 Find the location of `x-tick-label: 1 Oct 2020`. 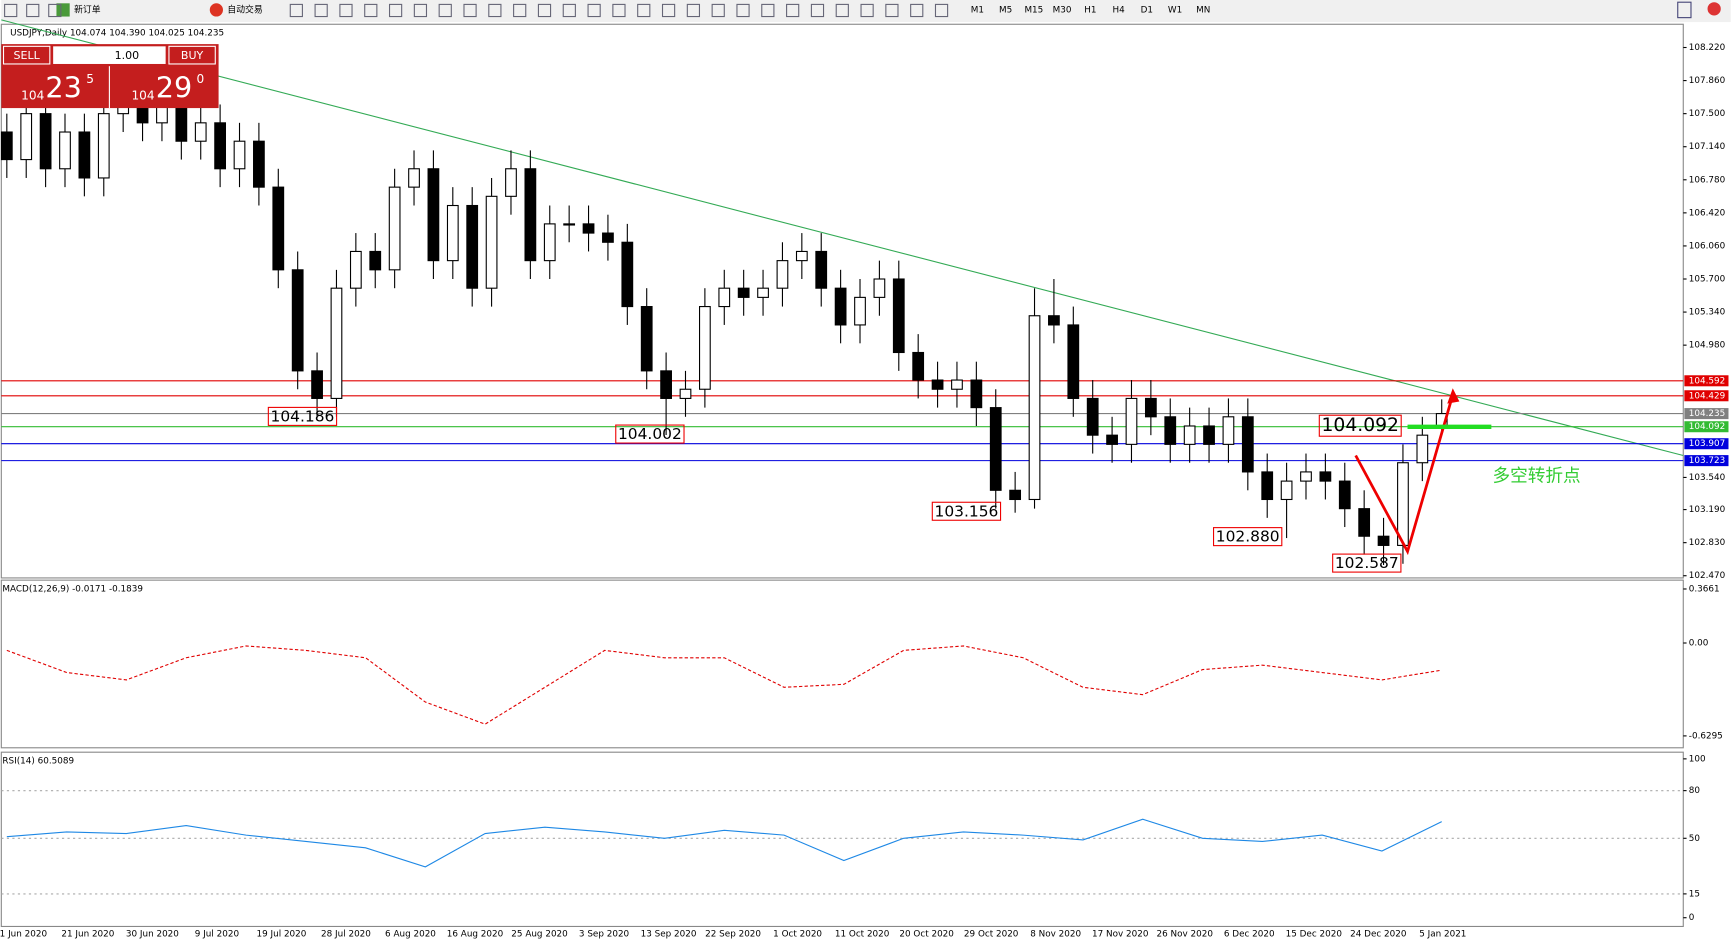

x-tick-label: 1 Oct 2020 is located at coordinates (797, 935).